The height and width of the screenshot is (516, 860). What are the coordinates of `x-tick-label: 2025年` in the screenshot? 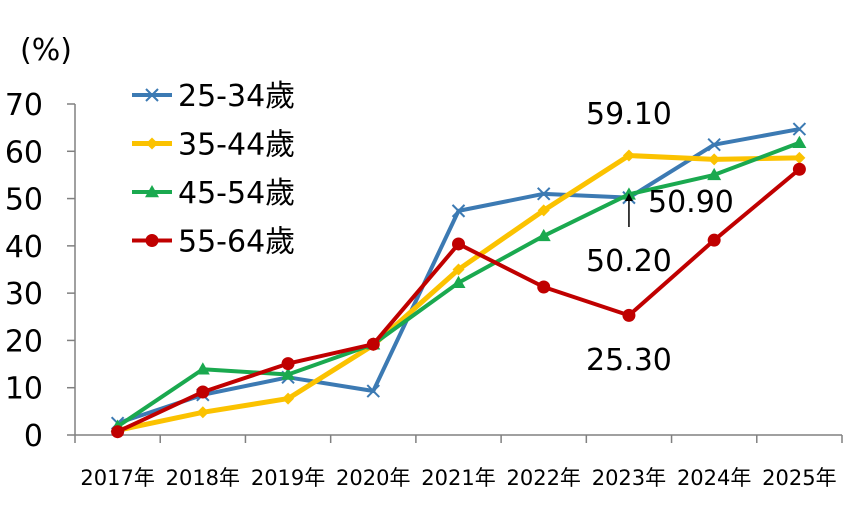 It's located at (799, 478).